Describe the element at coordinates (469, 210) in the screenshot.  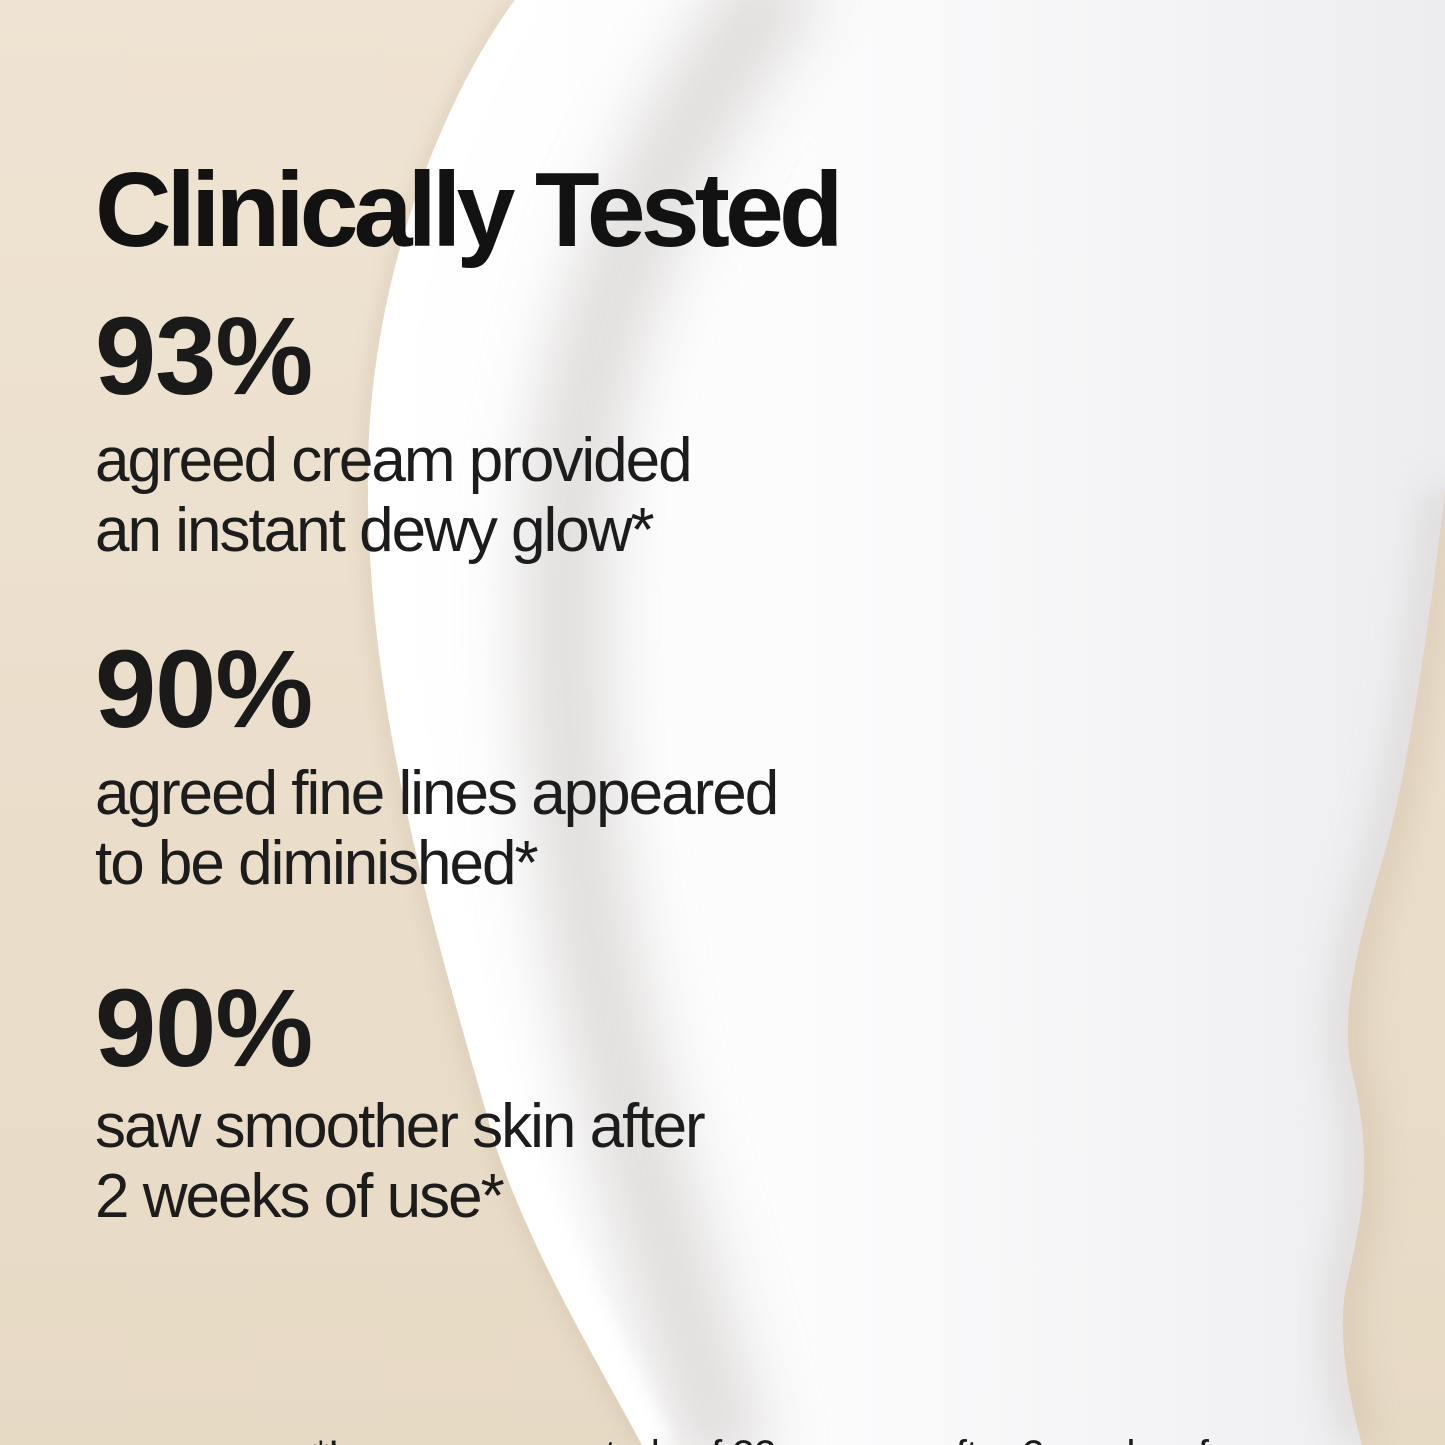
I see `page-title: Clinically Tested` at that location.